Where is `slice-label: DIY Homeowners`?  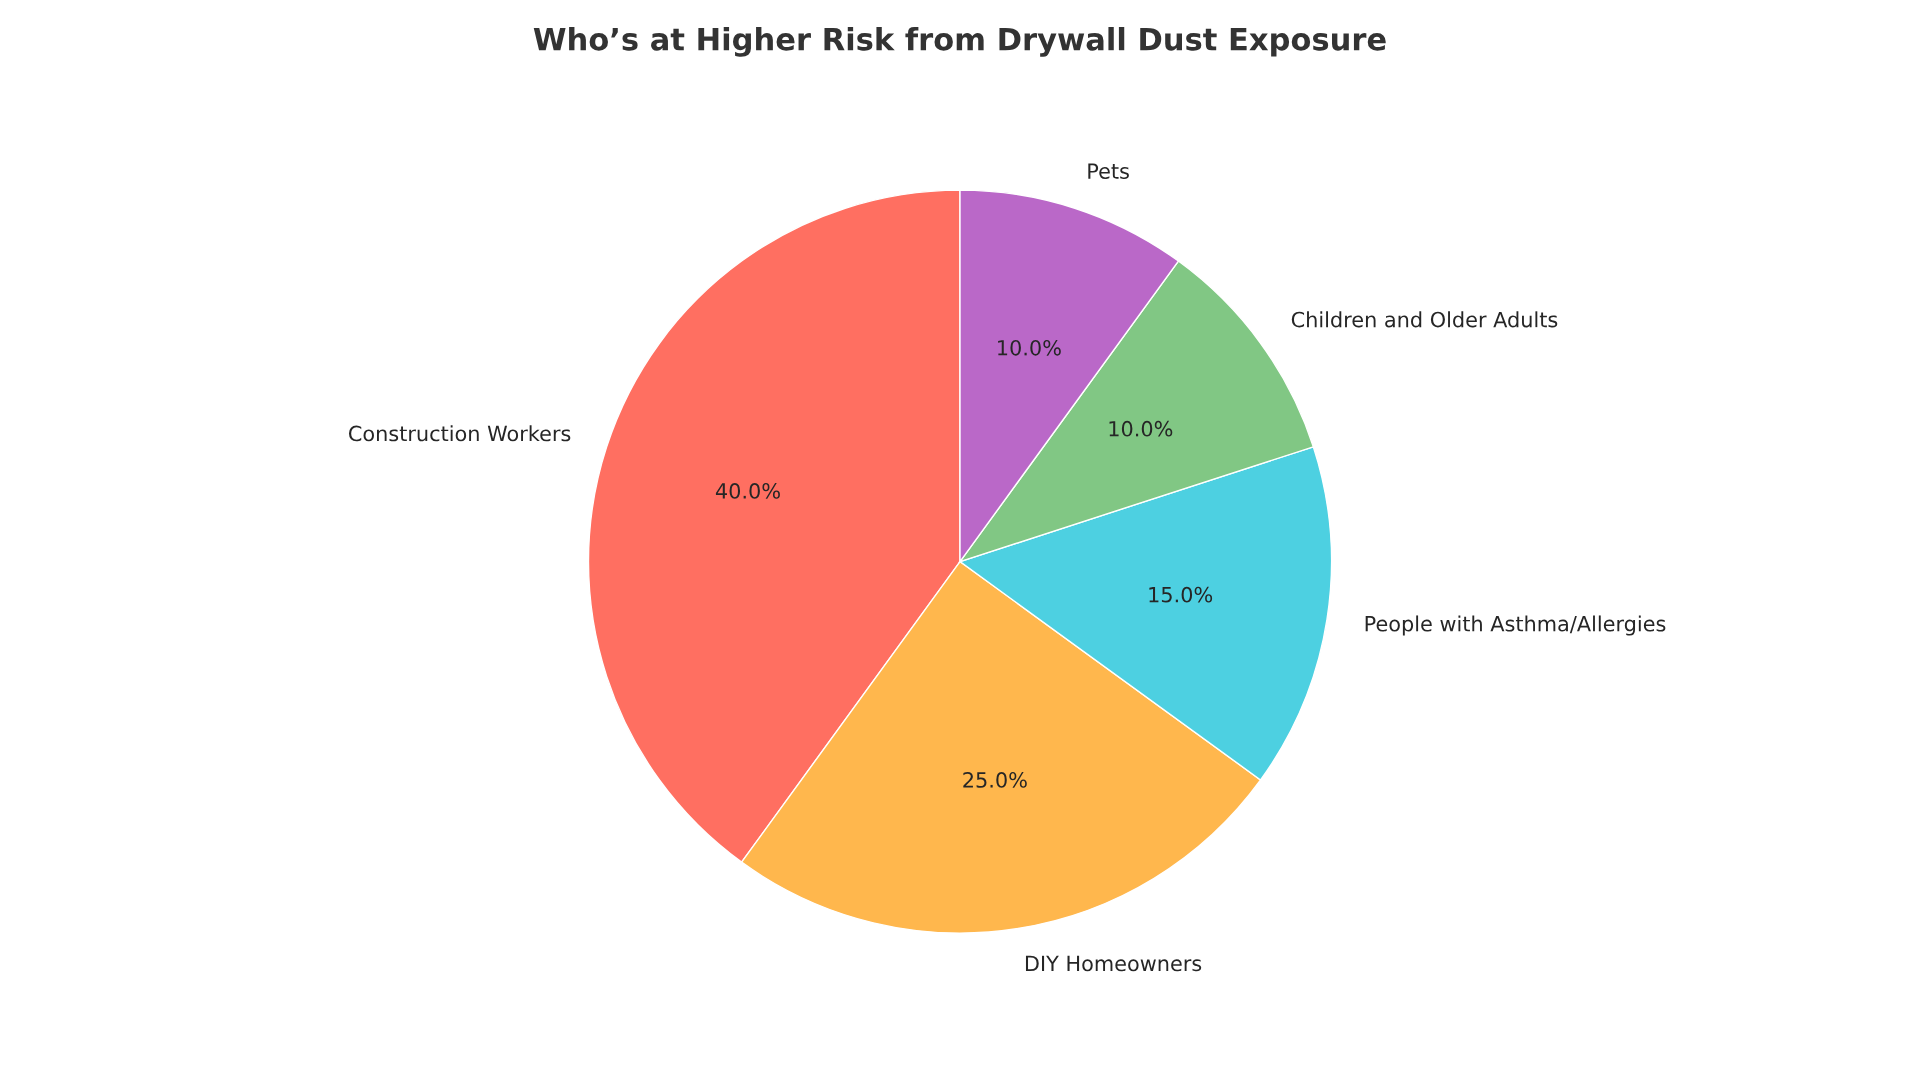 slice-label: DIY Homeowners is located at coordinates (1113, 963).